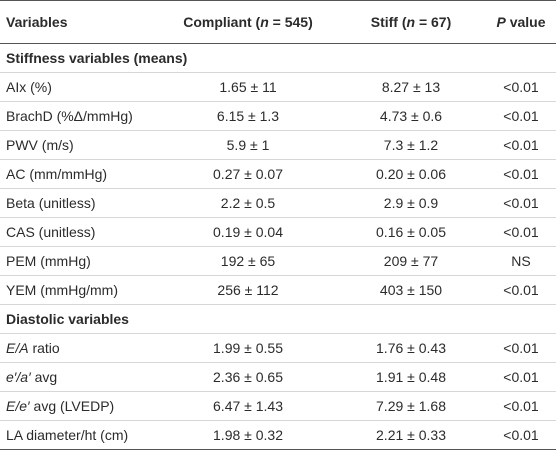 This screenshot has height=450, width=556. I want to click on cell: 4.73 ± 0.6, so click(411, 116).